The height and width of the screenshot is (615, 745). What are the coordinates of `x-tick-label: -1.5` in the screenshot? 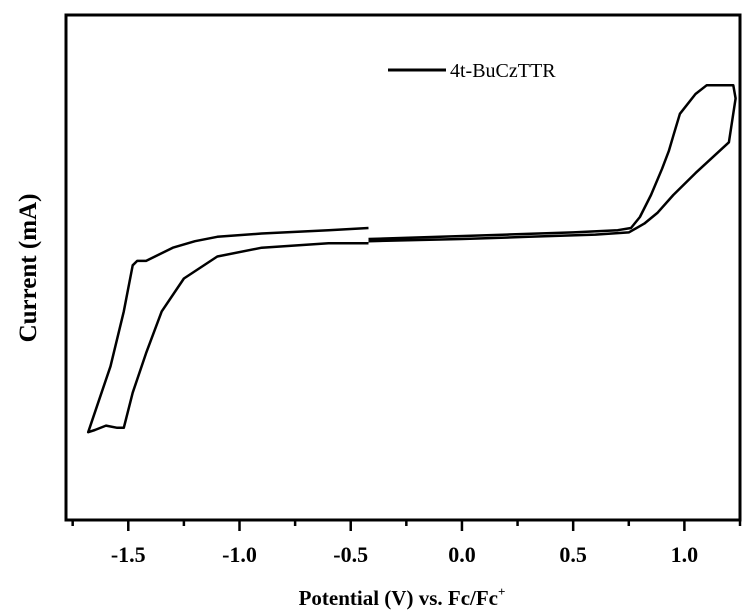 It's located at (128, 554).